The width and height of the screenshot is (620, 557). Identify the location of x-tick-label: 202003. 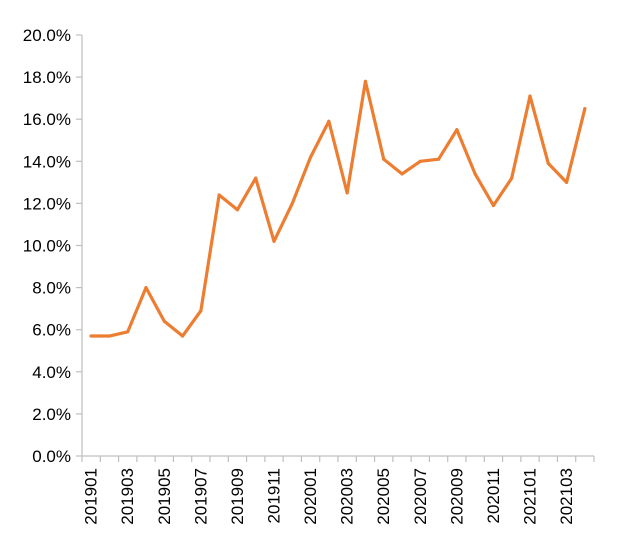
(347, 496).